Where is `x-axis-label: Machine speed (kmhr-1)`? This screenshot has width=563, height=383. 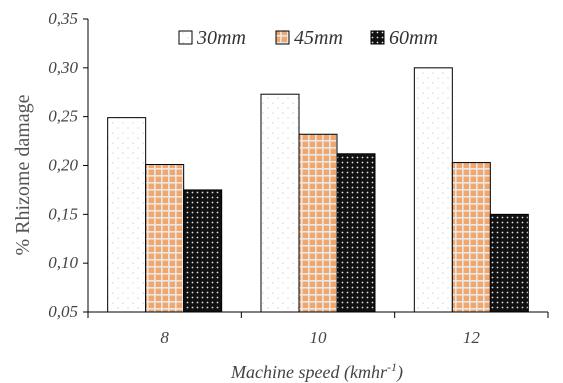
x-axis-label: Machine speed (kmhr-1) is located at coordinates (316, 371).